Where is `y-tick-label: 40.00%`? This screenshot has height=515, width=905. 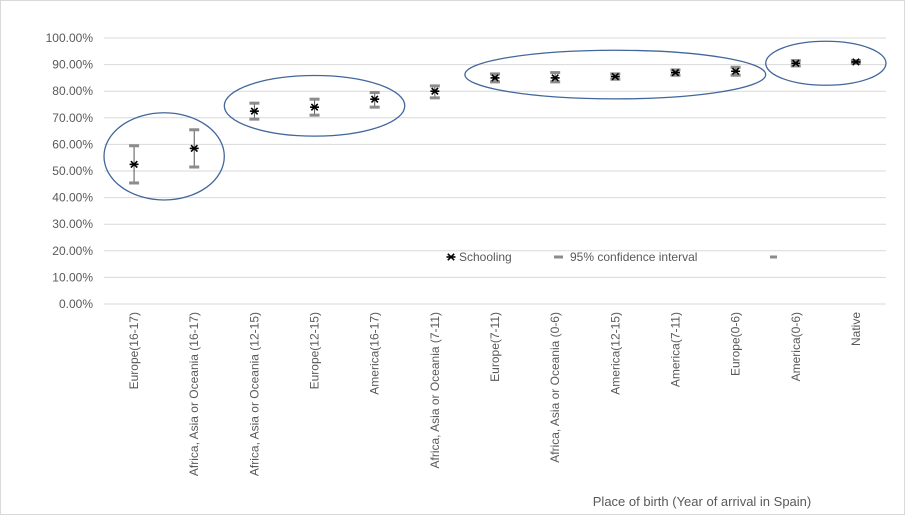
y-tick-label: 40.00% is located at coordinates (72, 198).